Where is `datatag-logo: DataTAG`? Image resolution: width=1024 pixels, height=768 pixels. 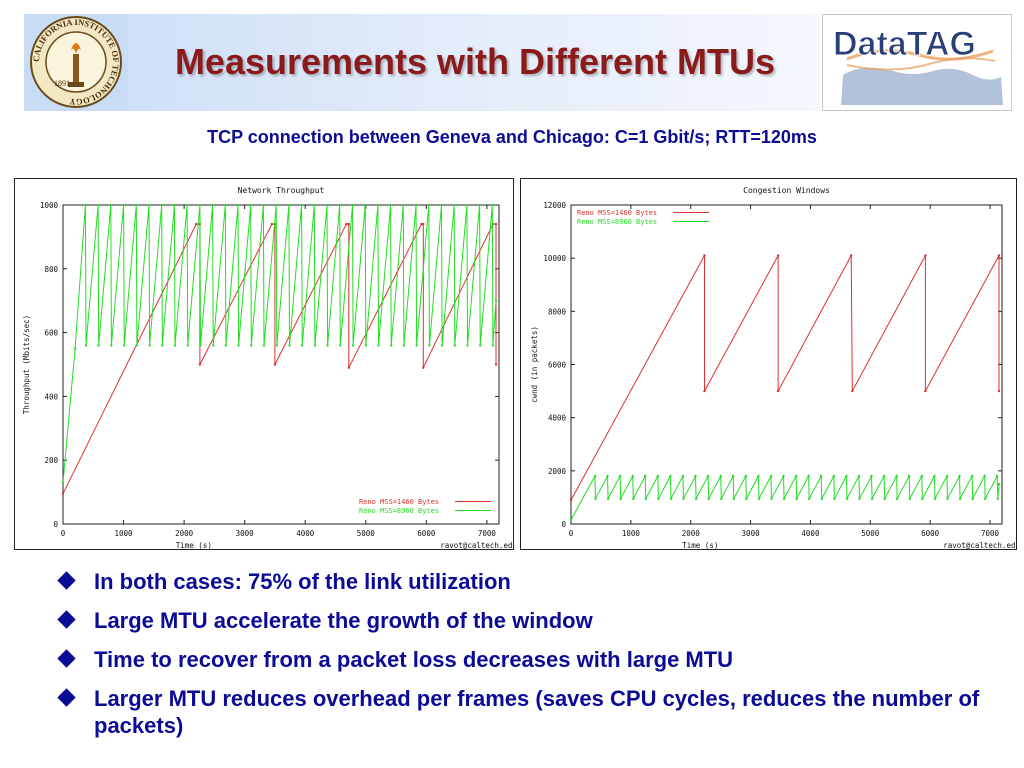
datatag-logo: DataTAG is located at coordinates (917, 62).